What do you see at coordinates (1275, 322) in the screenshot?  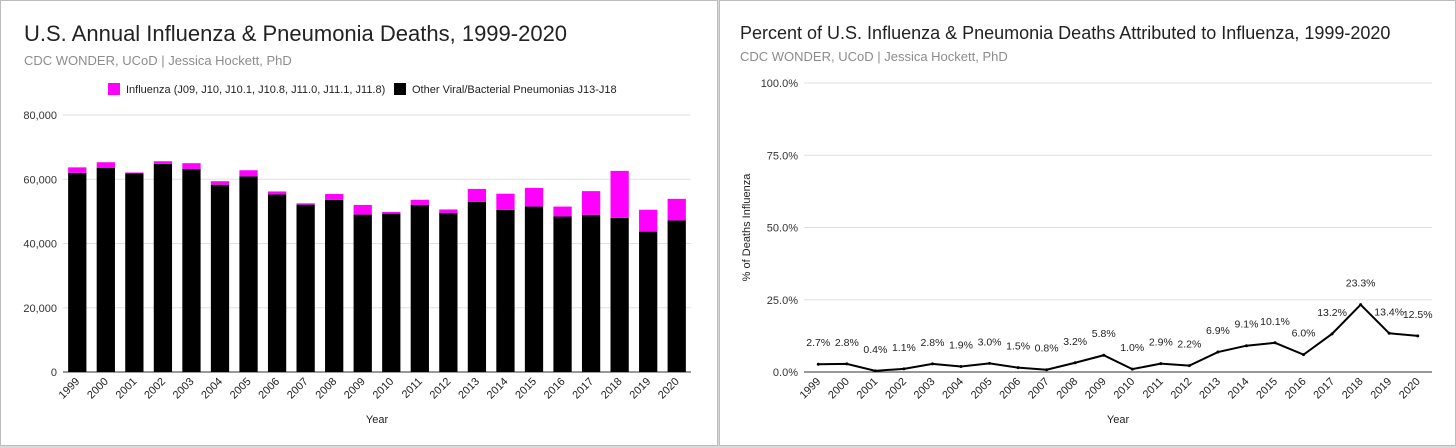 I see `data-label: 10.1%` at bounding box center [1275, 322].